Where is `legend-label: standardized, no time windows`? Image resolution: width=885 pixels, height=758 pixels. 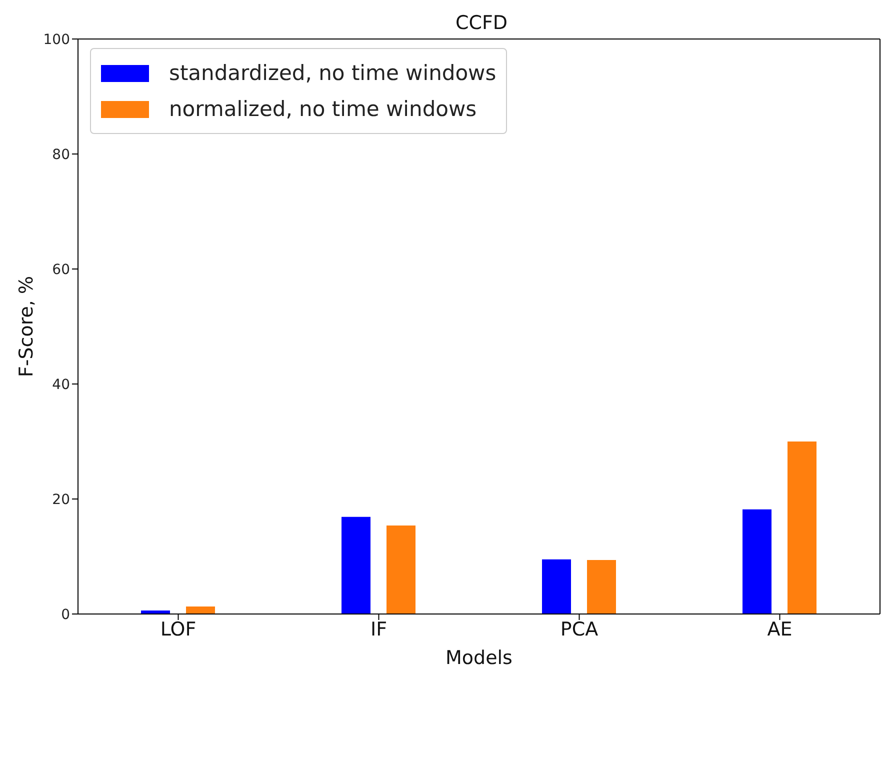 legend-label: standardized, no time windows is located at coordinates (332, 73).